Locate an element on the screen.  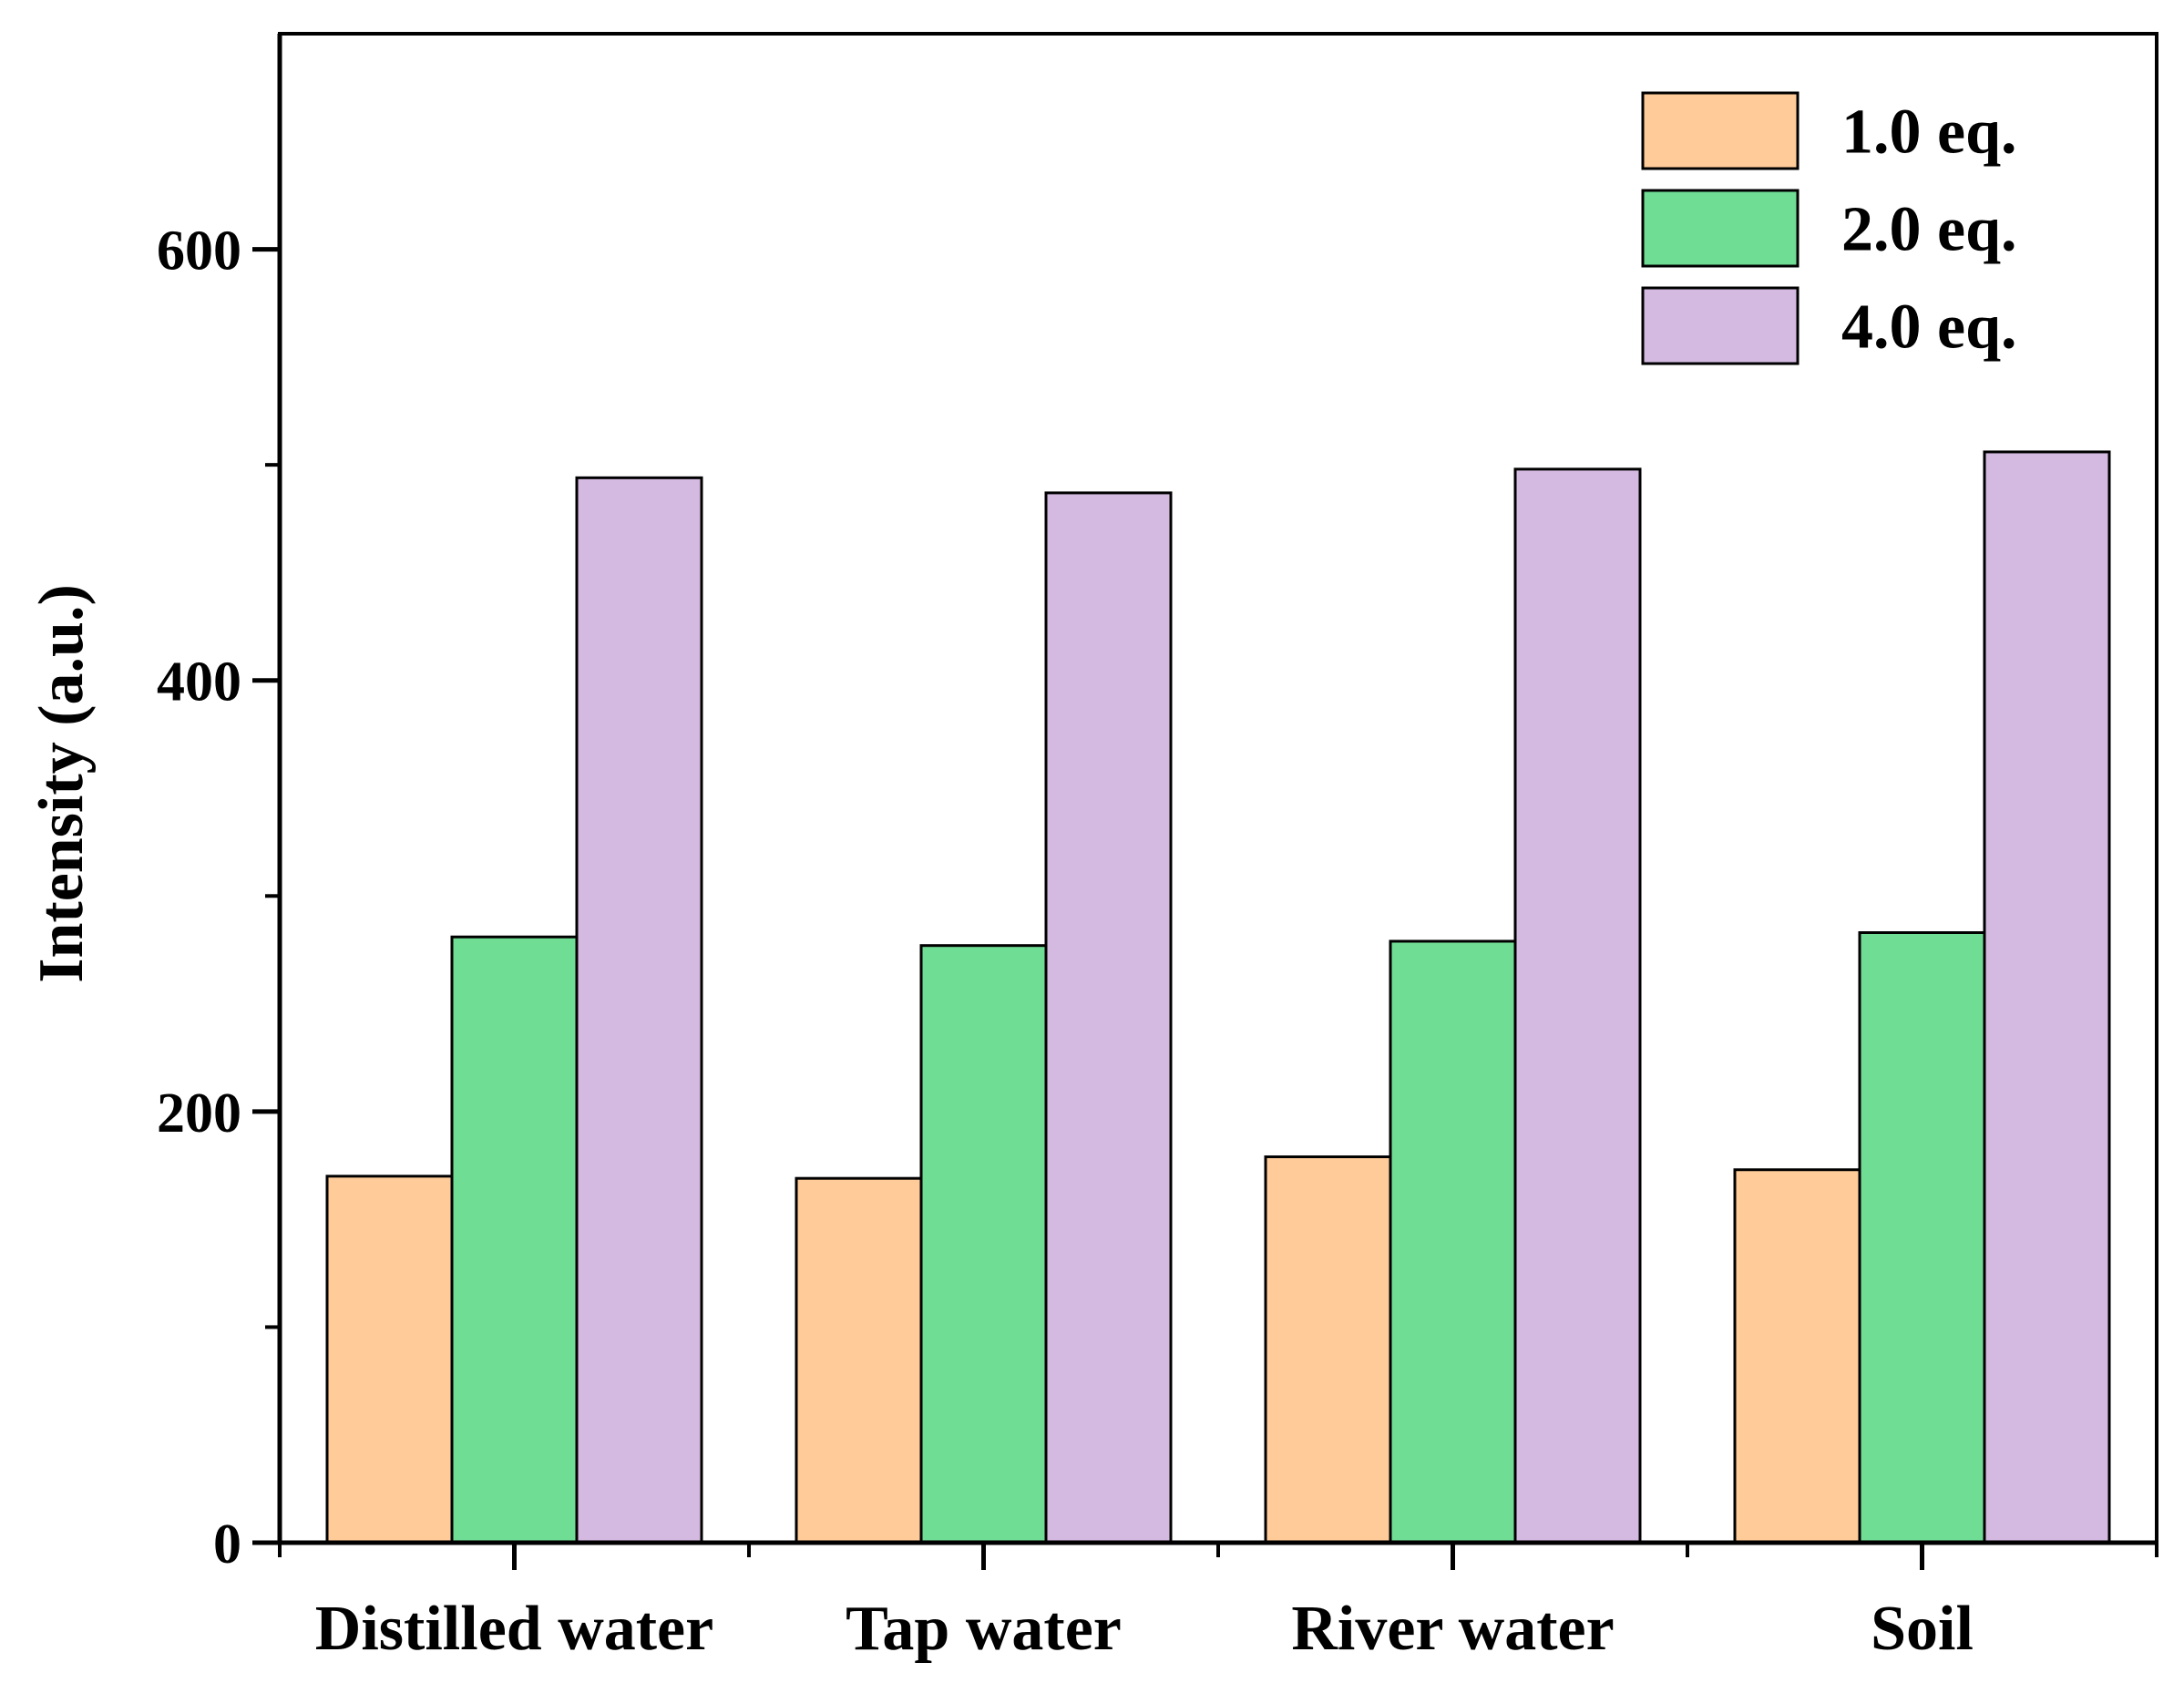
bar-2-distilled-water is located at coordinates (514, 1239).